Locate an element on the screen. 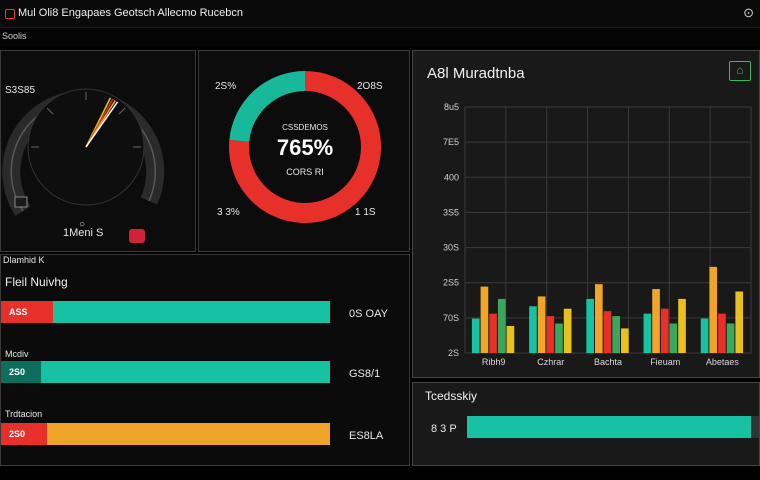 The height and width of the screenshot is (480, 760). y-tick-label: 3S5 is located at coordinates (451, 212).